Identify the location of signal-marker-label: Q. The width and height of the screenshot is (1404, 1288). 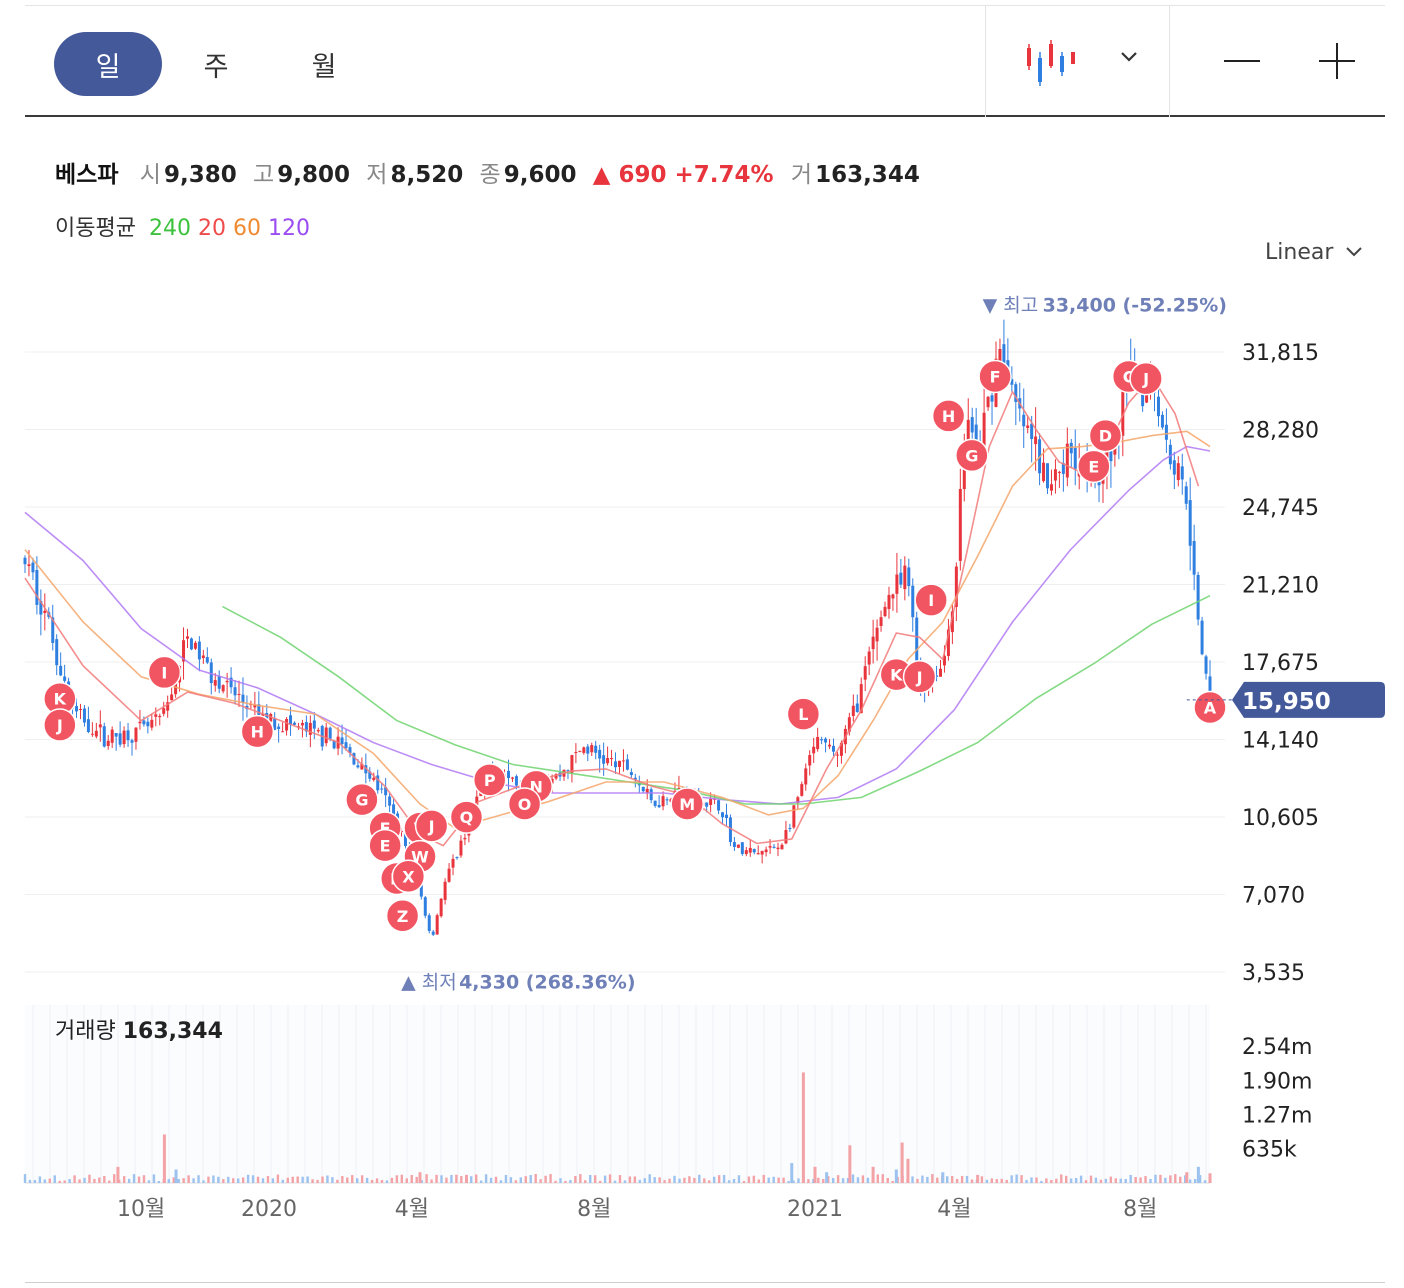
(467, 817).